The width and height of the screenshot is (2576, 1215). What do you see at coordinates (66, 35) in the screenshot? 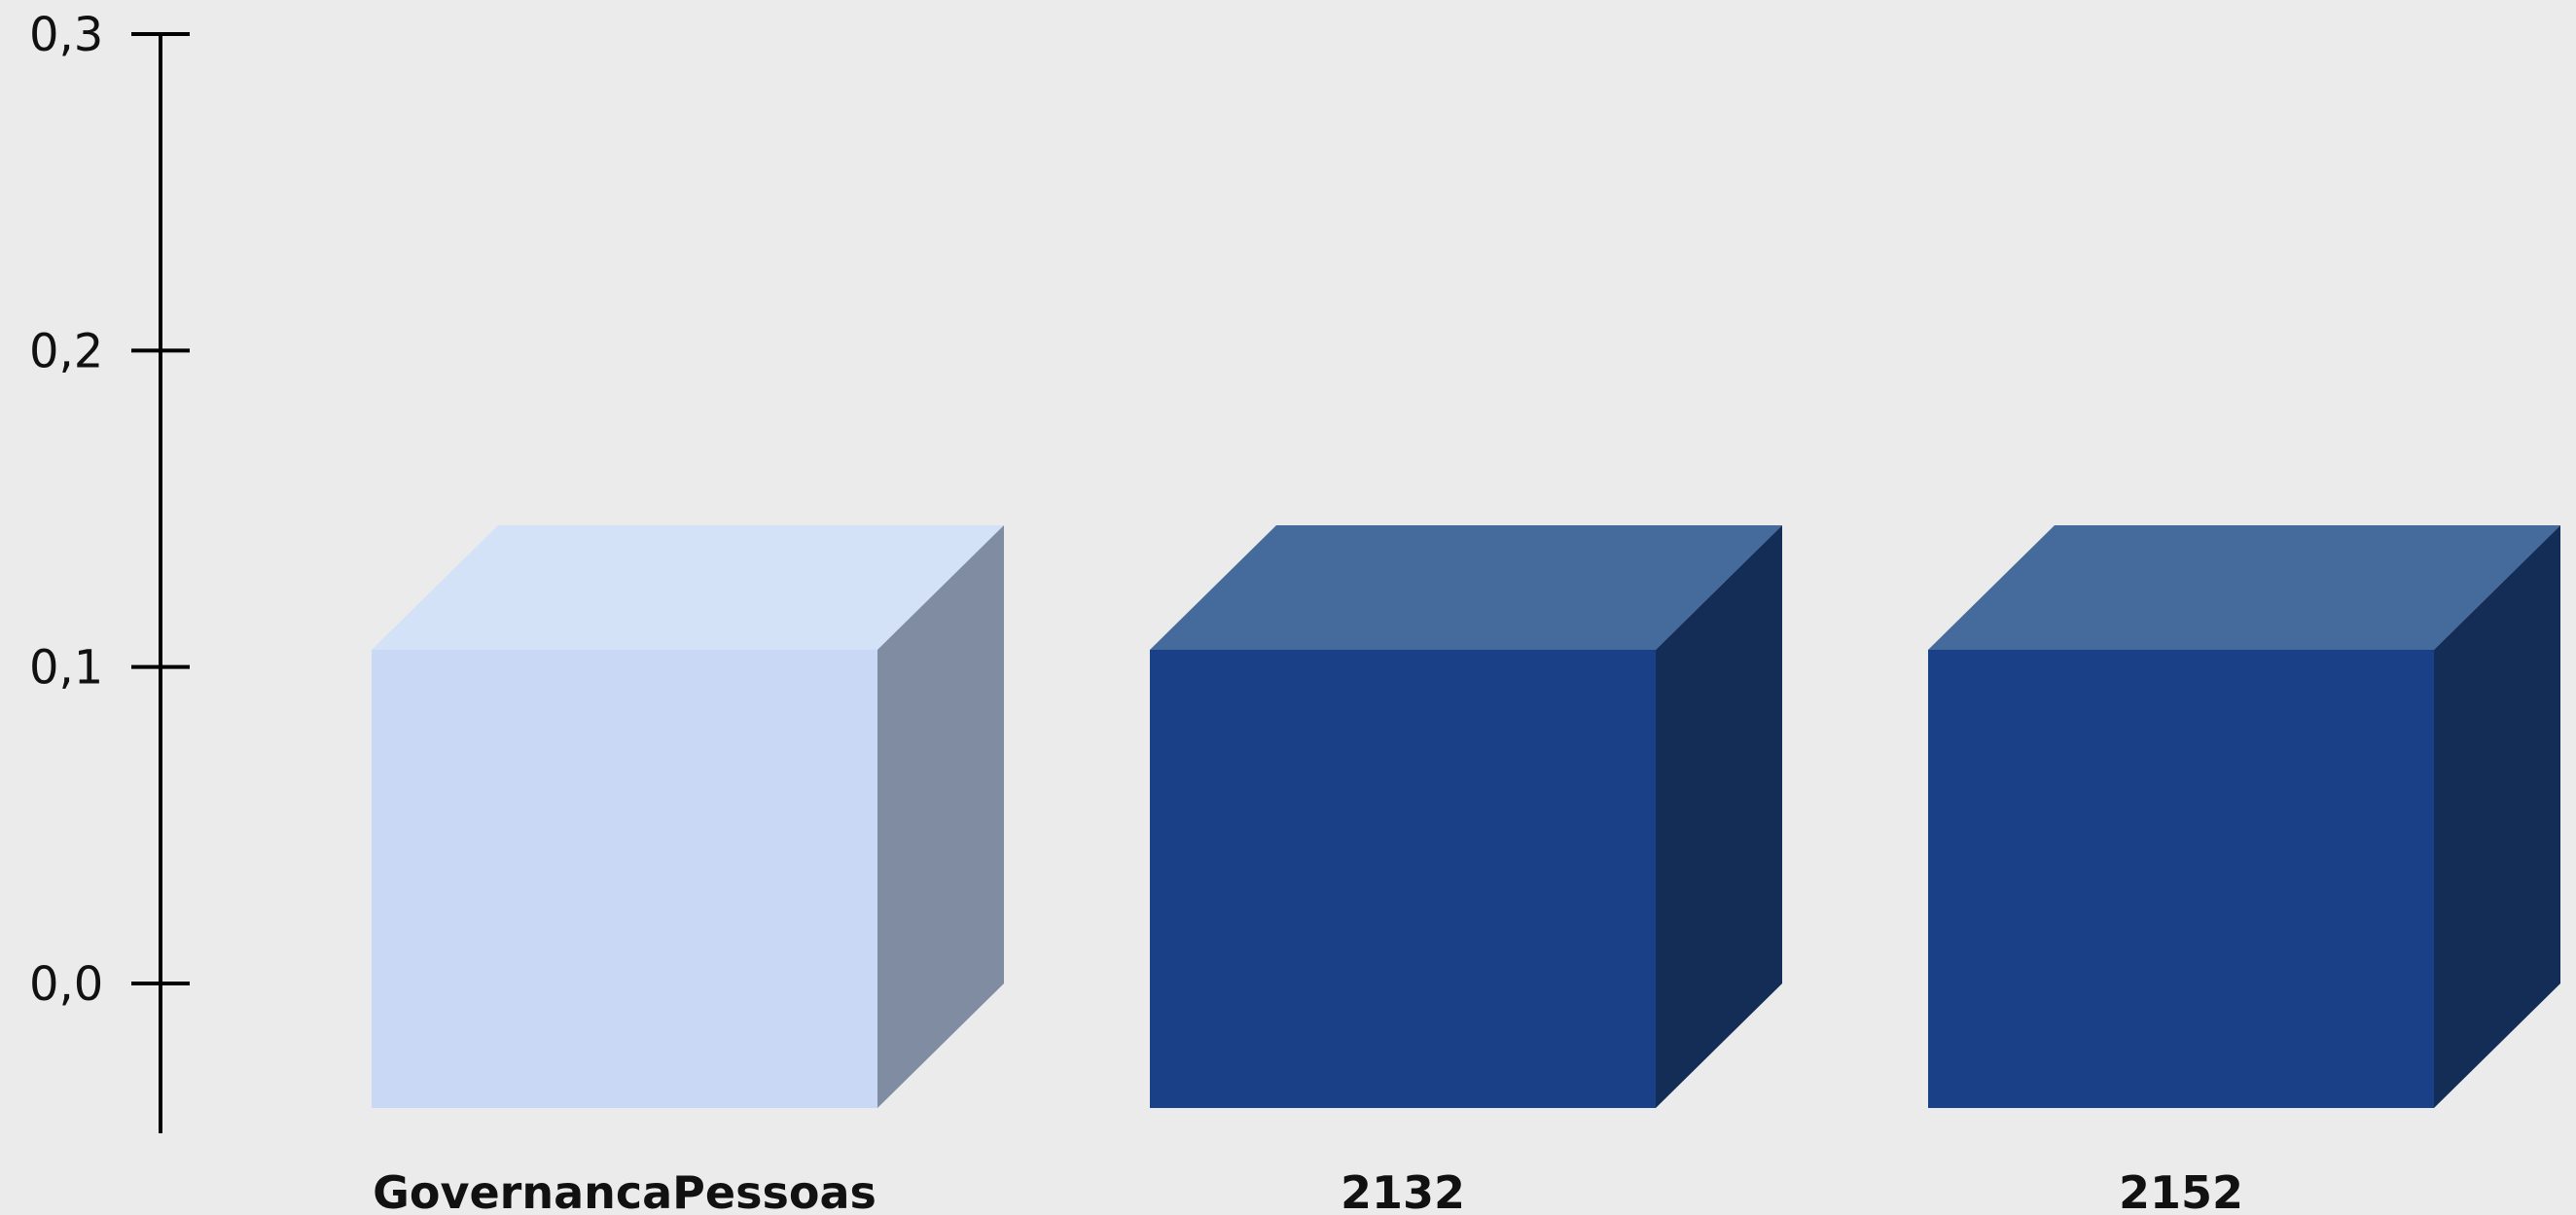
I see `y-tick-label: 0,3` at bounding box center [66, 35].